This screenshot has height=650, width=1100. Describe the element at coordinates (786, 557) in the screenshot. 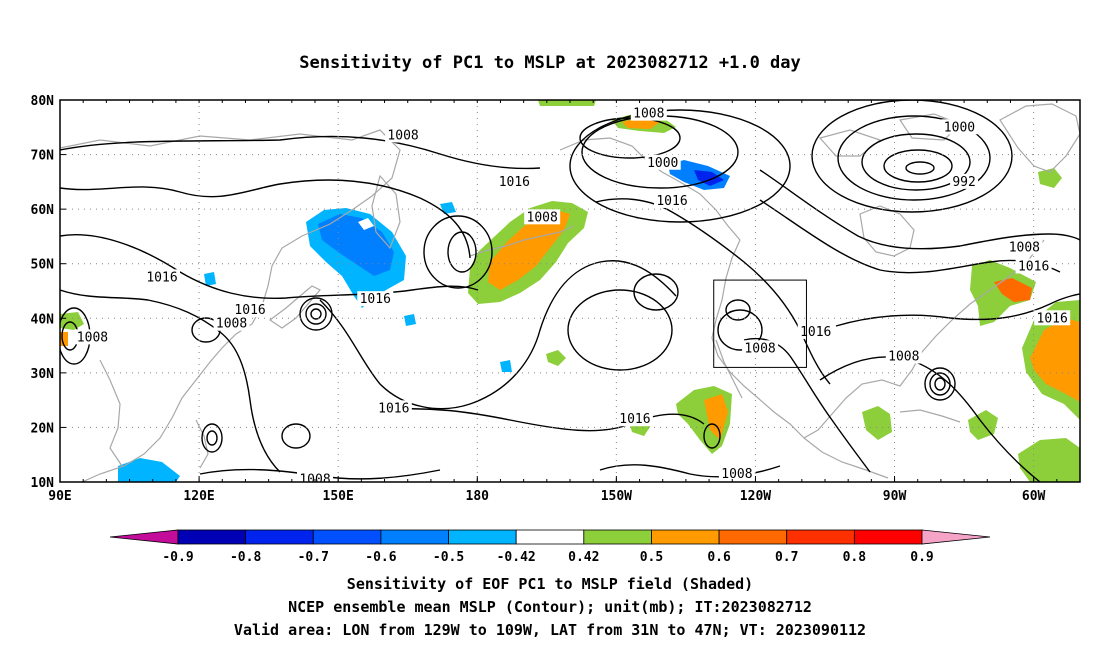

I see `colorbar-label: 0.7` at that location.